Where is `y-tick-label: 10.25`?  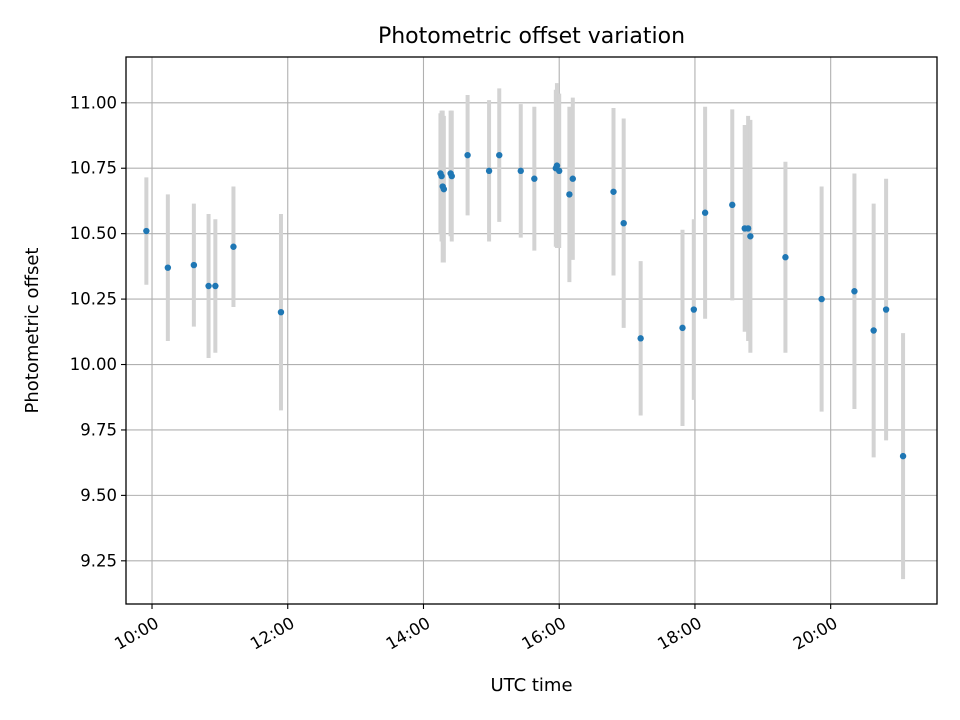
y-tick-label: 10.25 is located at coordinates (93, 299).